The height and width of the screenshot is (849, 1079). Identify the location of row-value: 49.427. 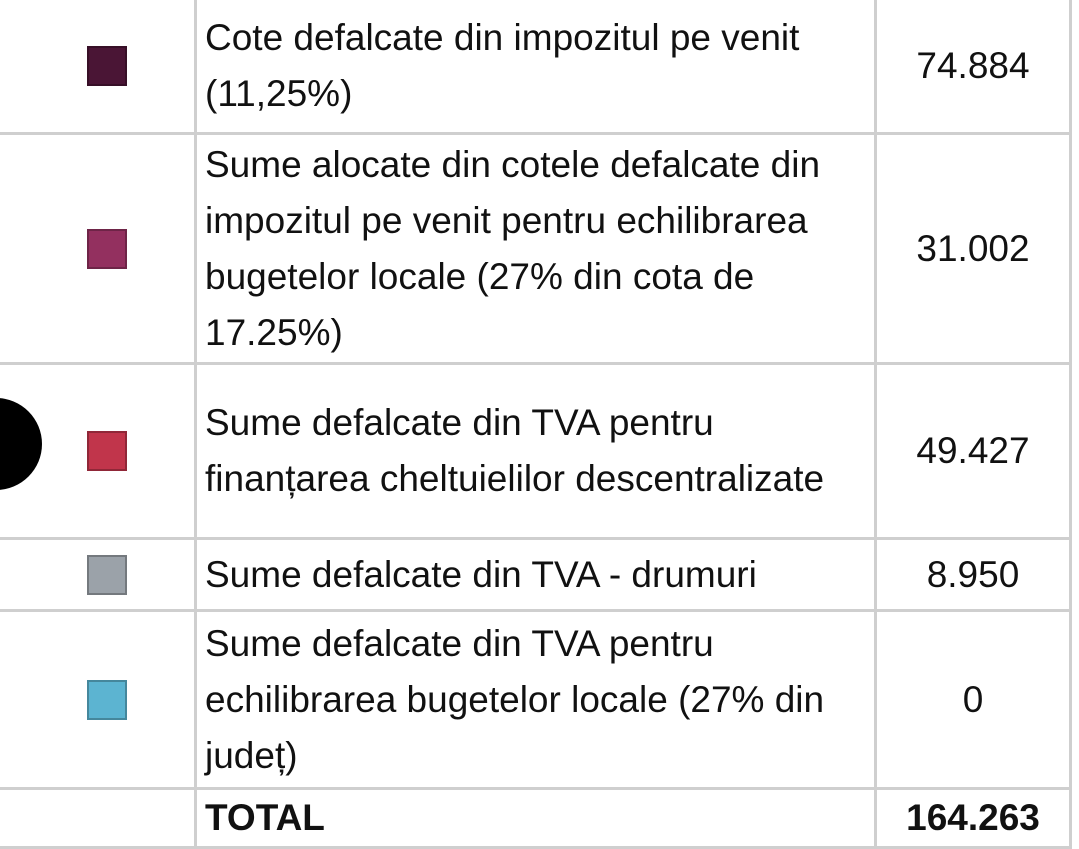
(974, 452).